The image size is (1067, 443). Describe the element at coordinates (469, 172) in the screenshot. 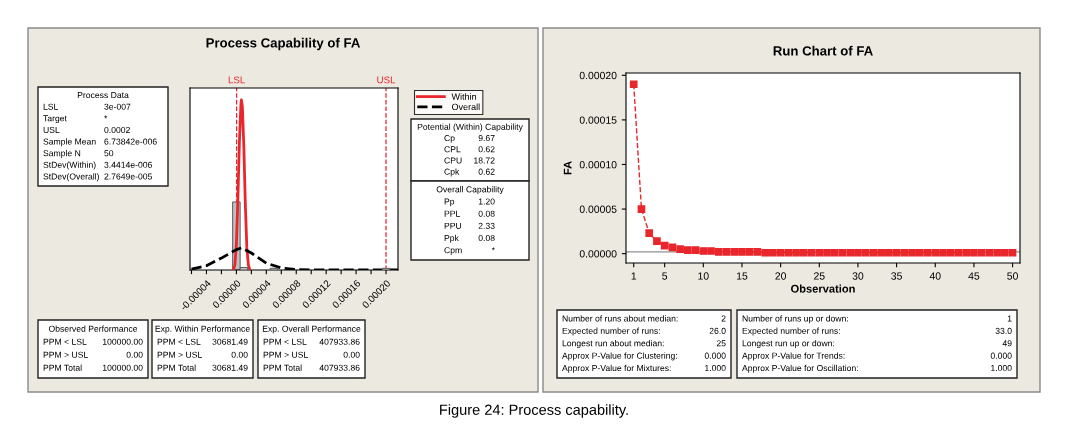

I see `text: Cpk 0.62` at that location.